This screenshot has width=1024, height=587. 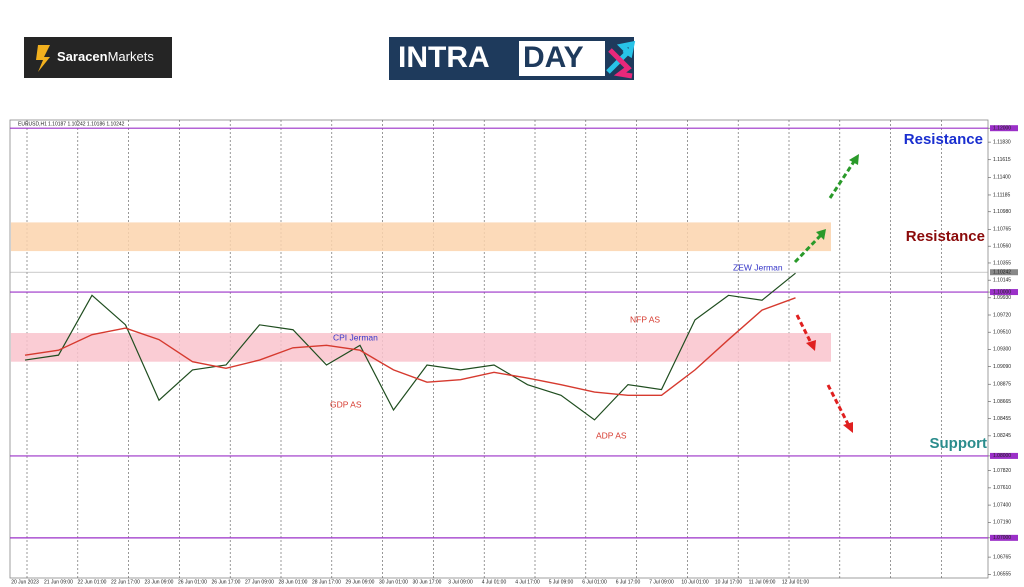 I want to click on zone-label: Support, so click(x=959, y=443).